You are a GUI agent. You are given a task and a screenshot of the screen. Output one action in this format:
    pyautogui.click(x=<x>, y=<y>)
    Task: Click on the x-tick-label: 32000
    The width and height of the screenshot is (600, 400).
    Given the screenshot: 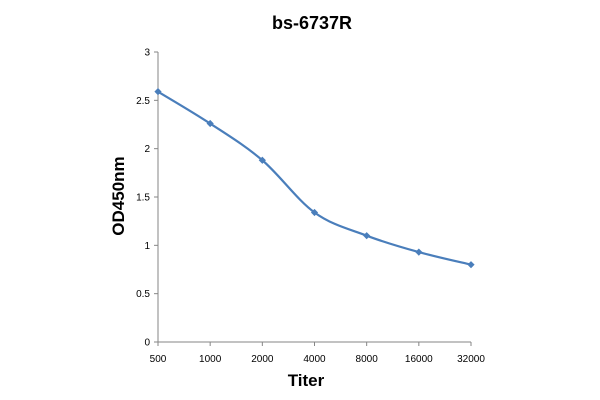 What is the action you would take?
    pyautogui.click(x=471, y=359)
    